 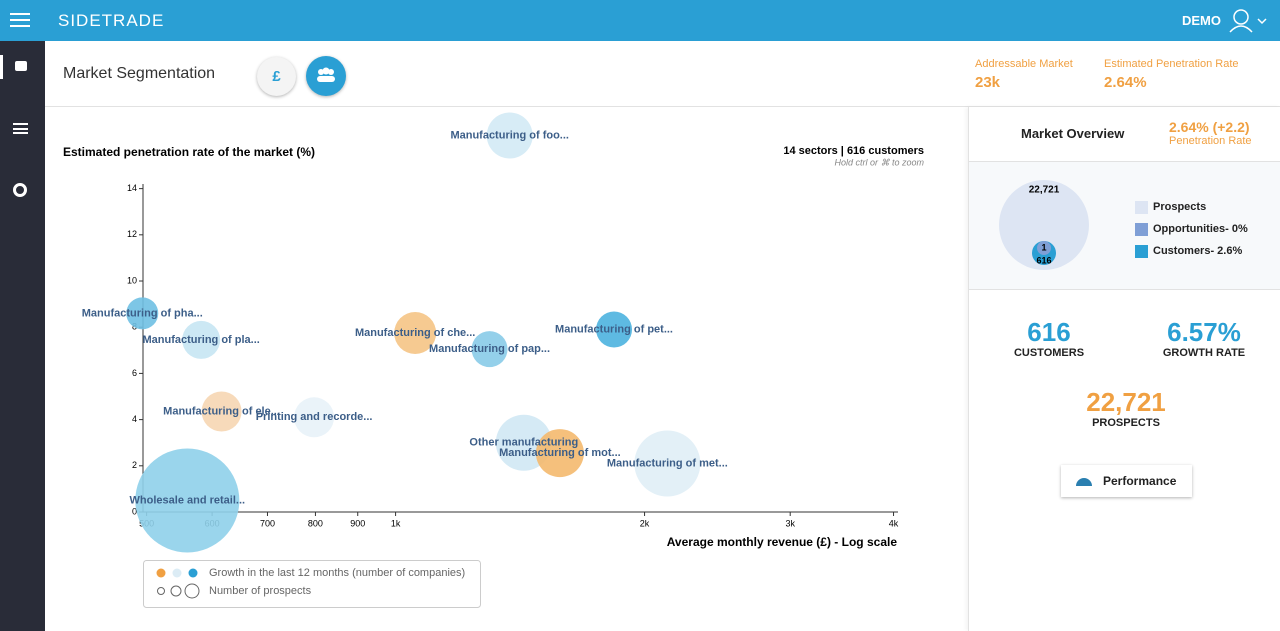 What do you see at coordinates (1140, 481) in the screenshot?
I see `button-label: Performance` at bounding box center [1140, 481].